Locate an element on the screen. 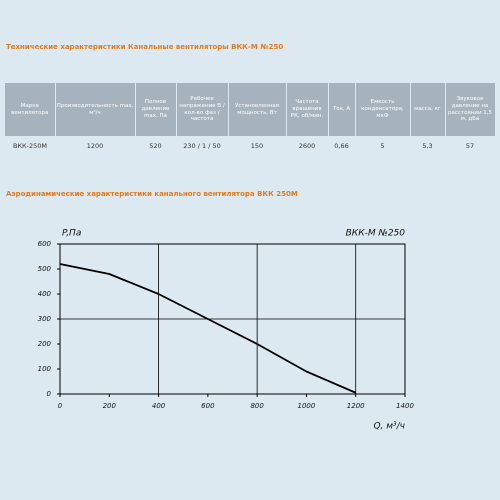 The image size is (500, 500). table-cell: 57 is located at coordinates (470, 146).